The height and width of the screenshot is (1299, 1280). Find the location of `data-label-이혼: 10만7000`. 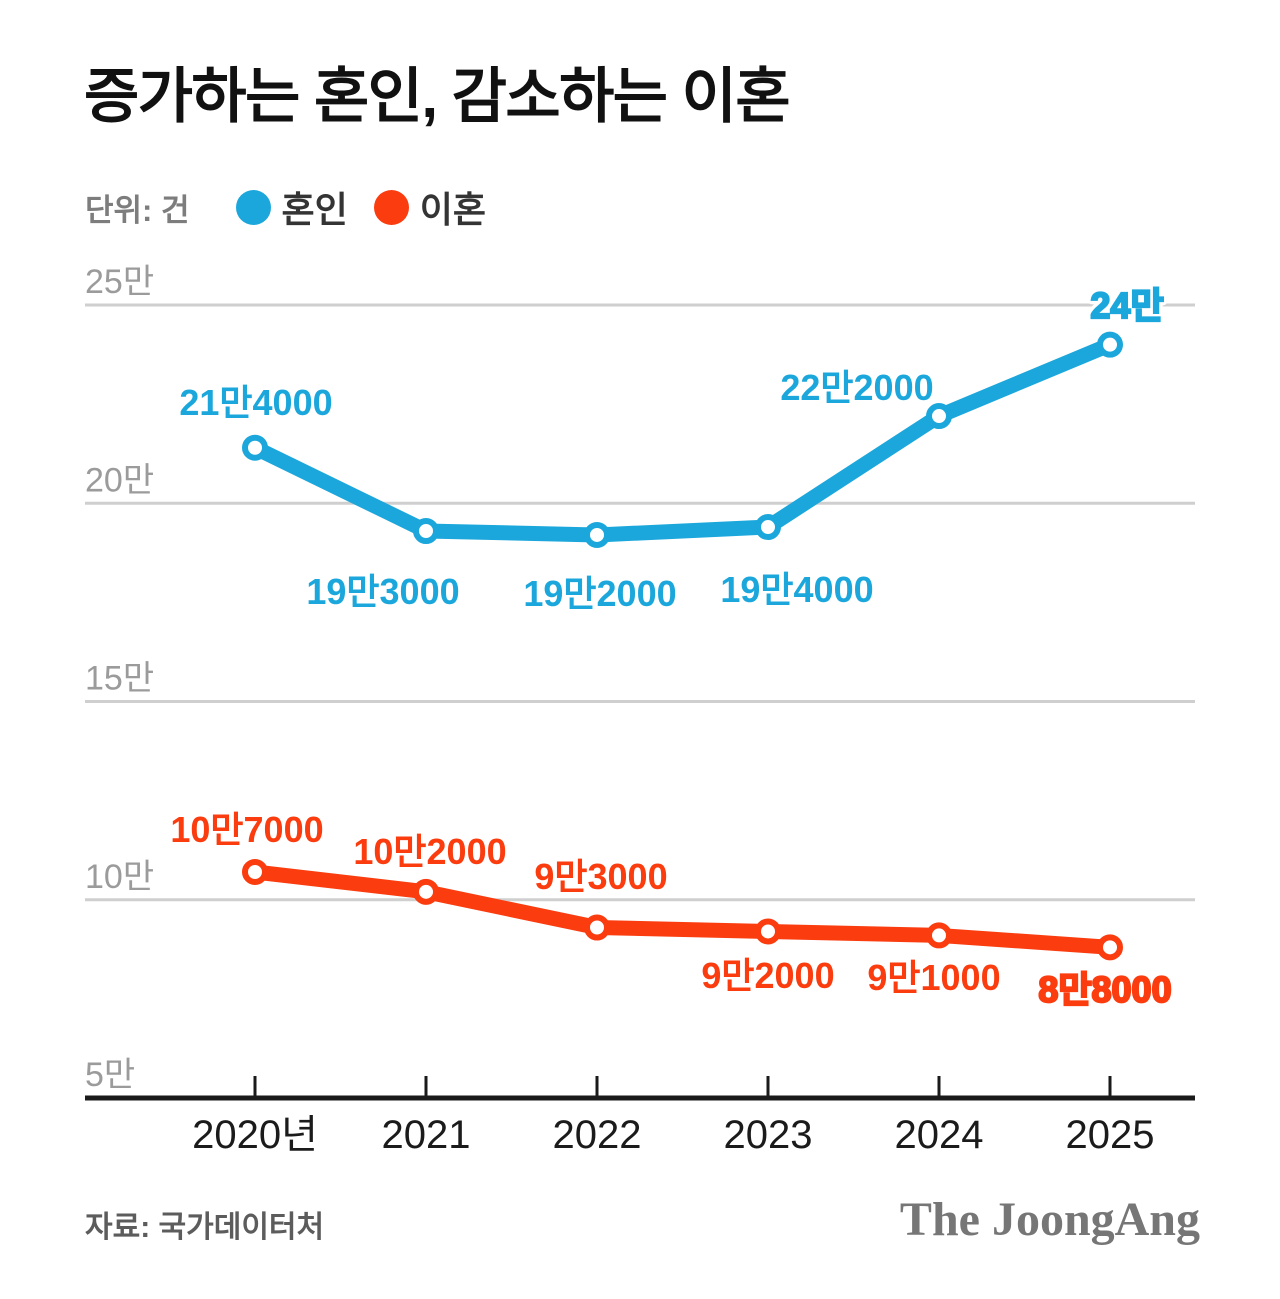

data-label-이혼: 10만7000 is located at coordinates (246, 829).